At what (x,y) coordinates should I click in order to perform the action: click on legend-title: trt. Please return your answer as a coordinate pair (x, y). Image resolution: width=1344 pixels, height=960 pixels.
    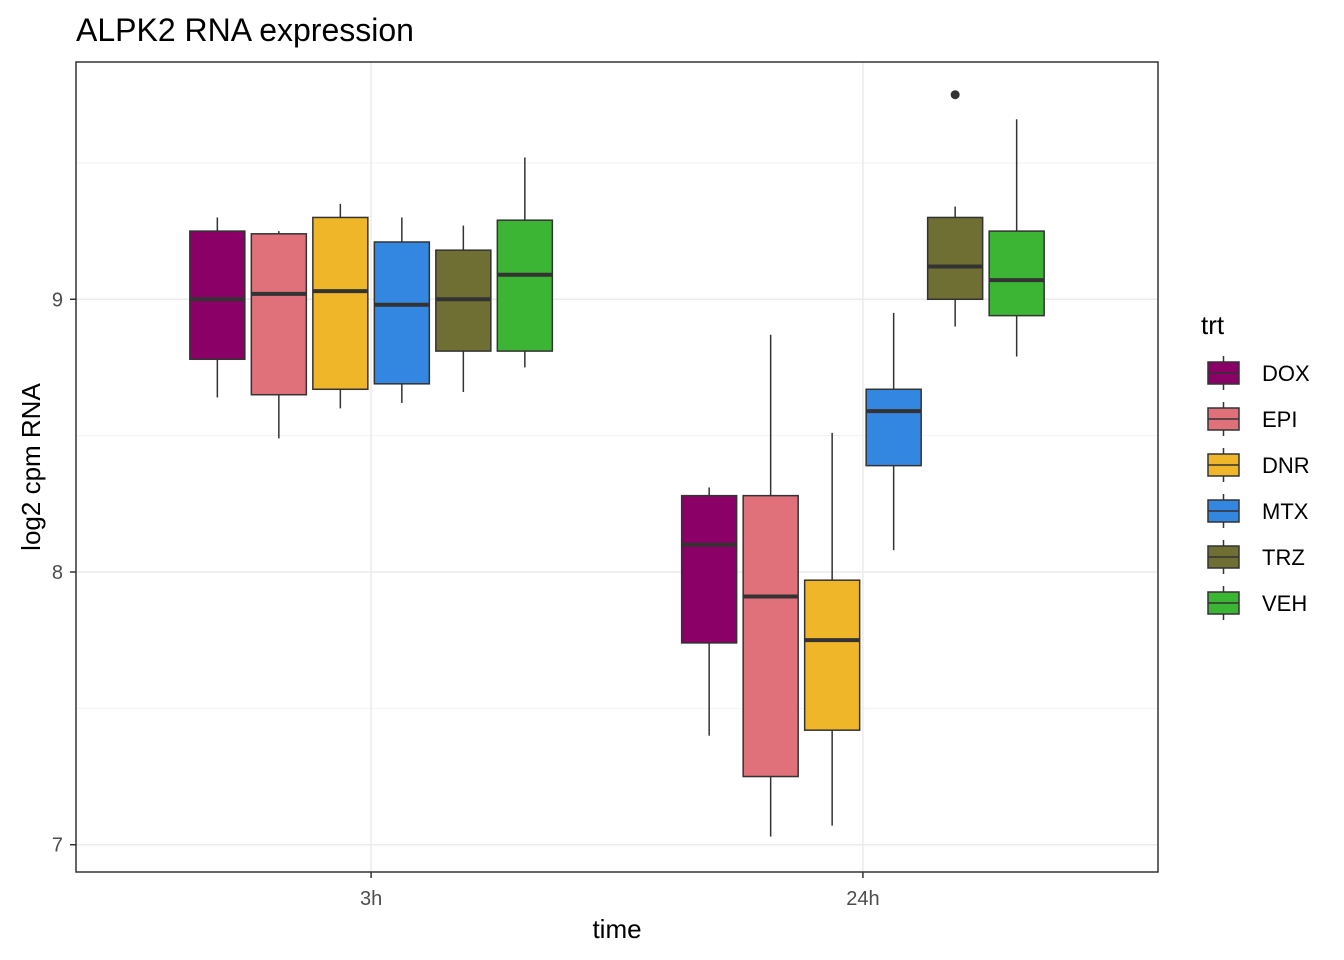
    Looking at the image, I should click on (1213, 325).